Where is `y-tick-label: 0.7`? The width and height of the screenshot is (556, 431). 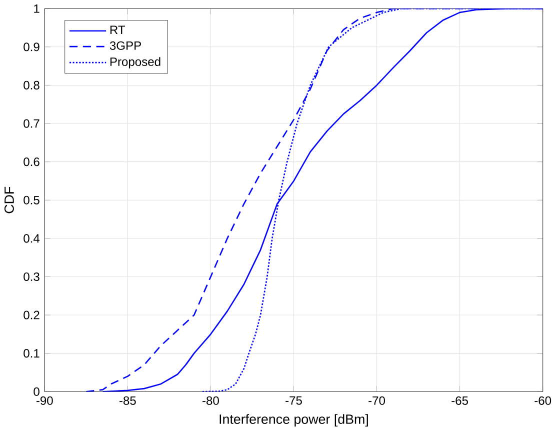
y-tick-label: 0.7 is located at coordinates (32, 123).